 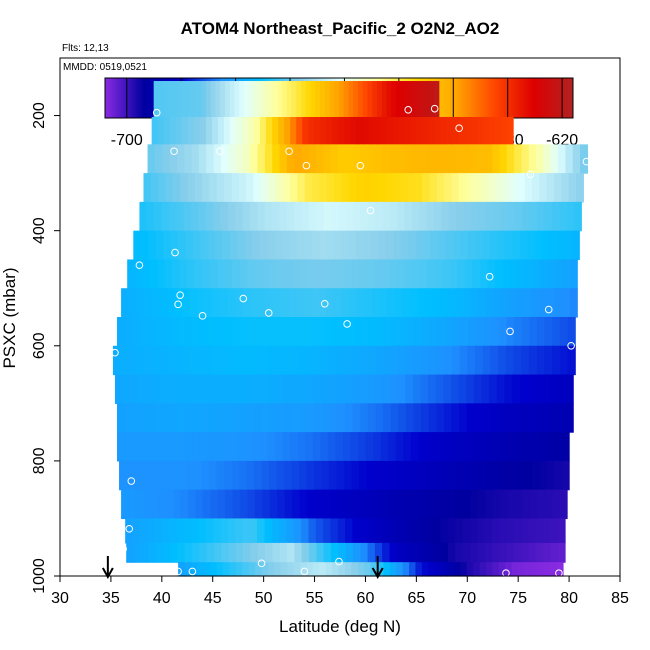 I want to click on y-tick-label: 1000, so click(x=39, y=576).